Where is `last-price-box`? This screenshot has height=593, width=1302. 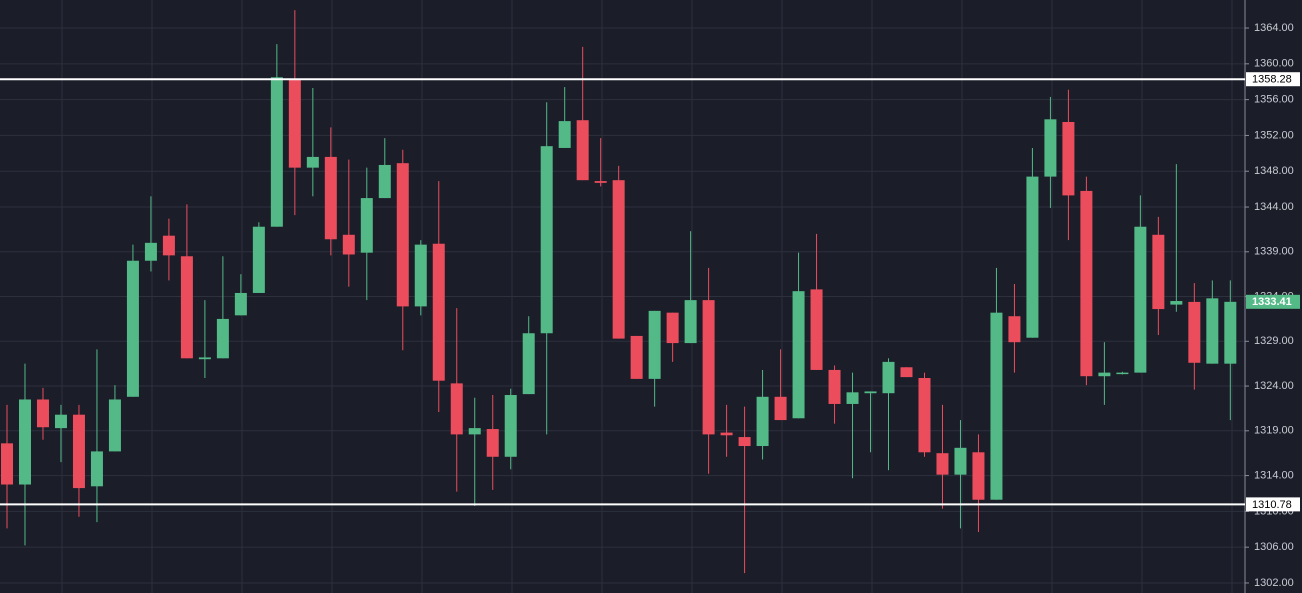
last-price-box is located at coordinates (1273, 301).